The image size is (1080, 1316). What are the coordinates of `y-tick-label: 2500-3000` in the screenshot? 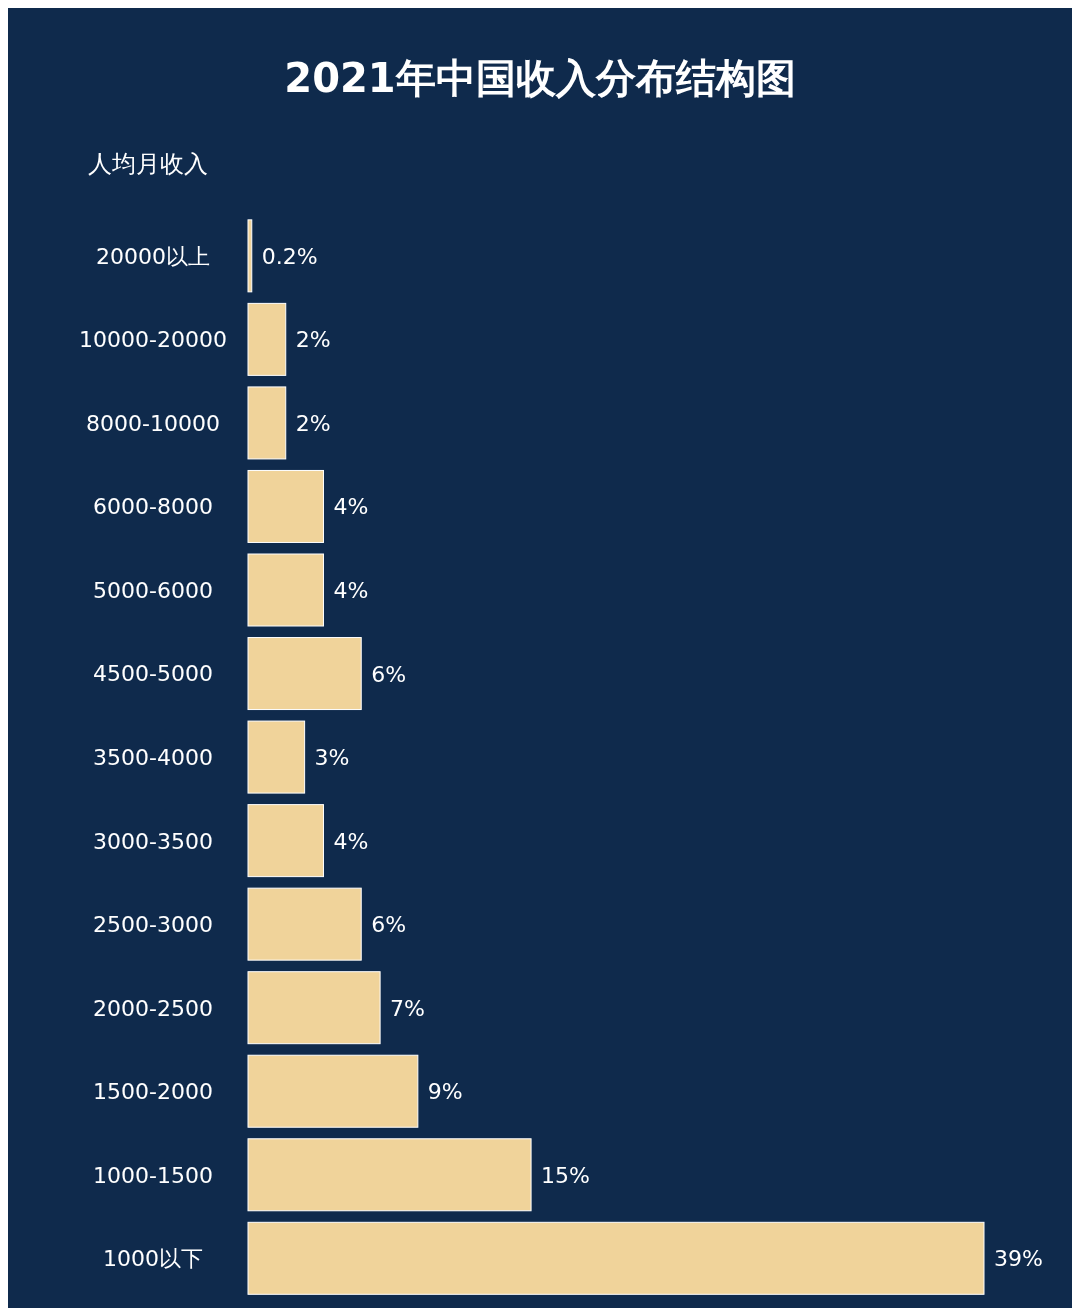 It's located at (153, 925).